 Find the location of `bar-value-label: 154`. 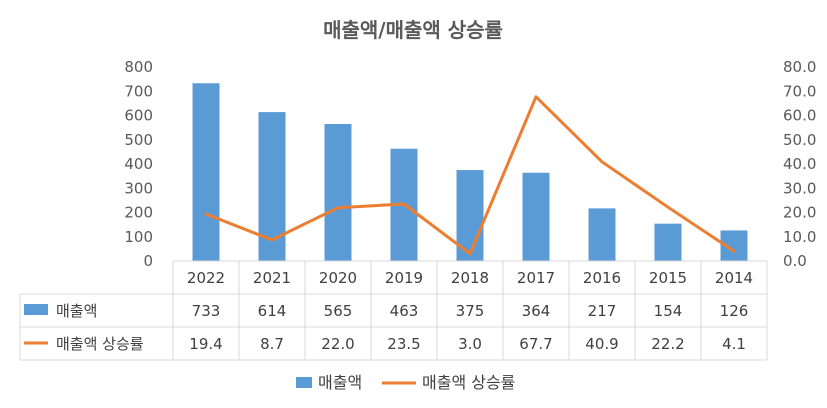

bar-value-label: 154 is located at coordinates (668, 311).